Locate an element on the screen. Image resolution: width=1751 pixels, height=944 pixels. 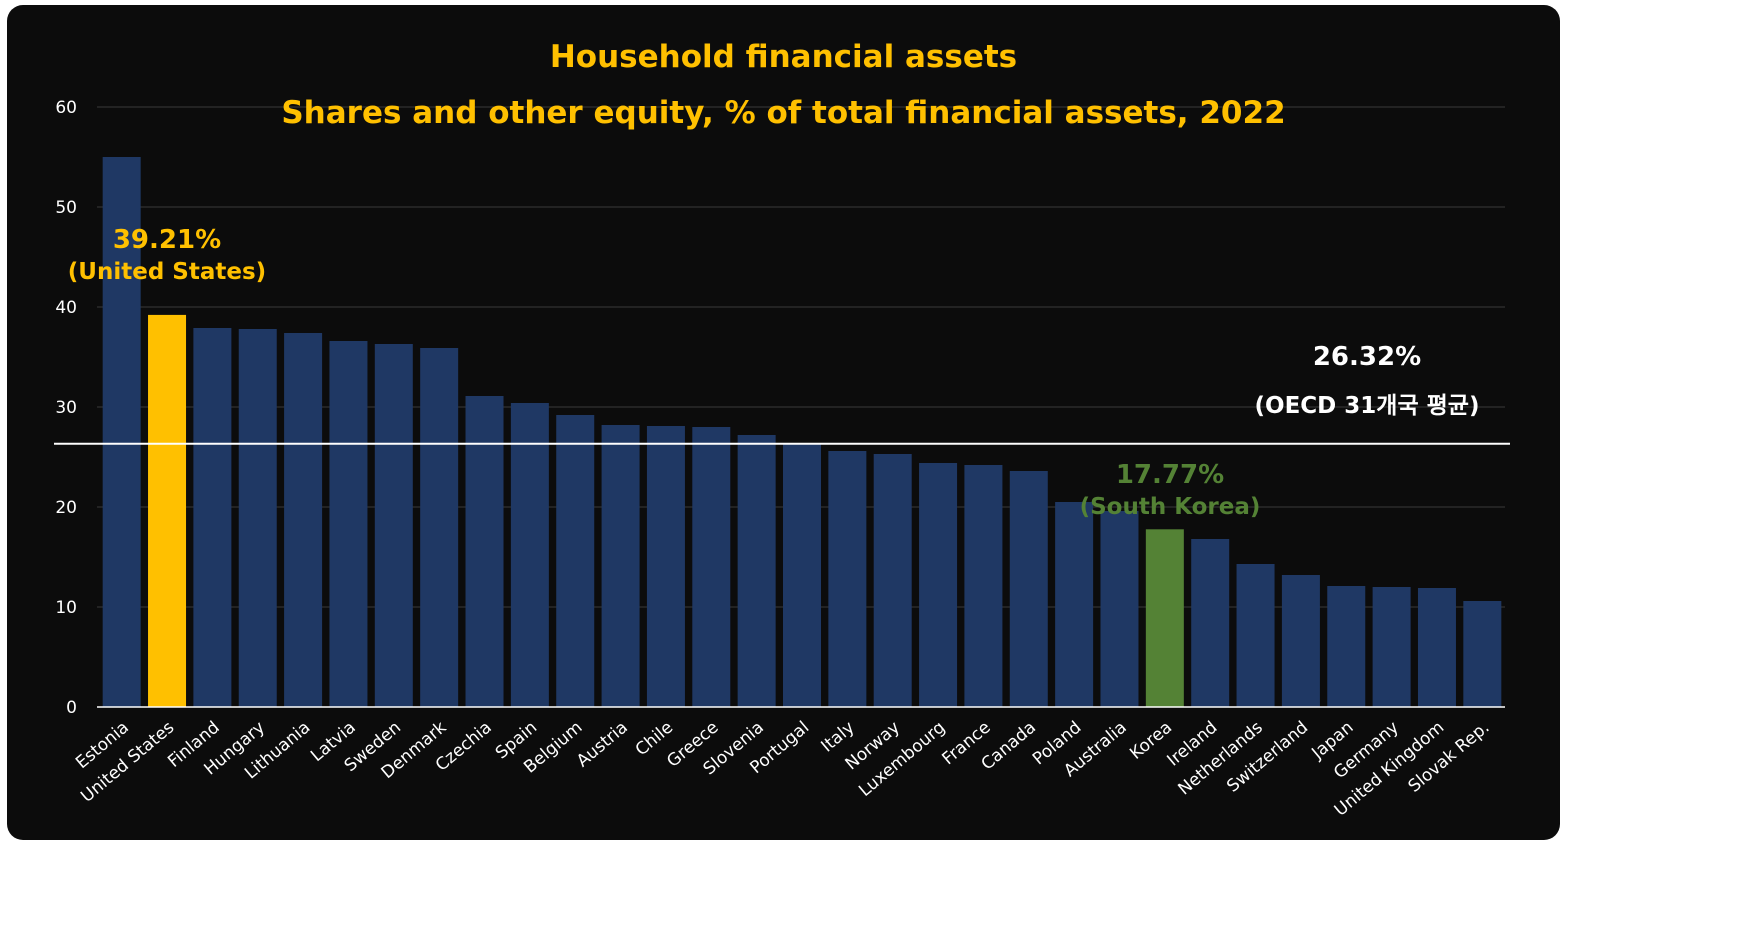
korea-annotation: 17.77% (South Korea) is located at coordinates (1170, 490).